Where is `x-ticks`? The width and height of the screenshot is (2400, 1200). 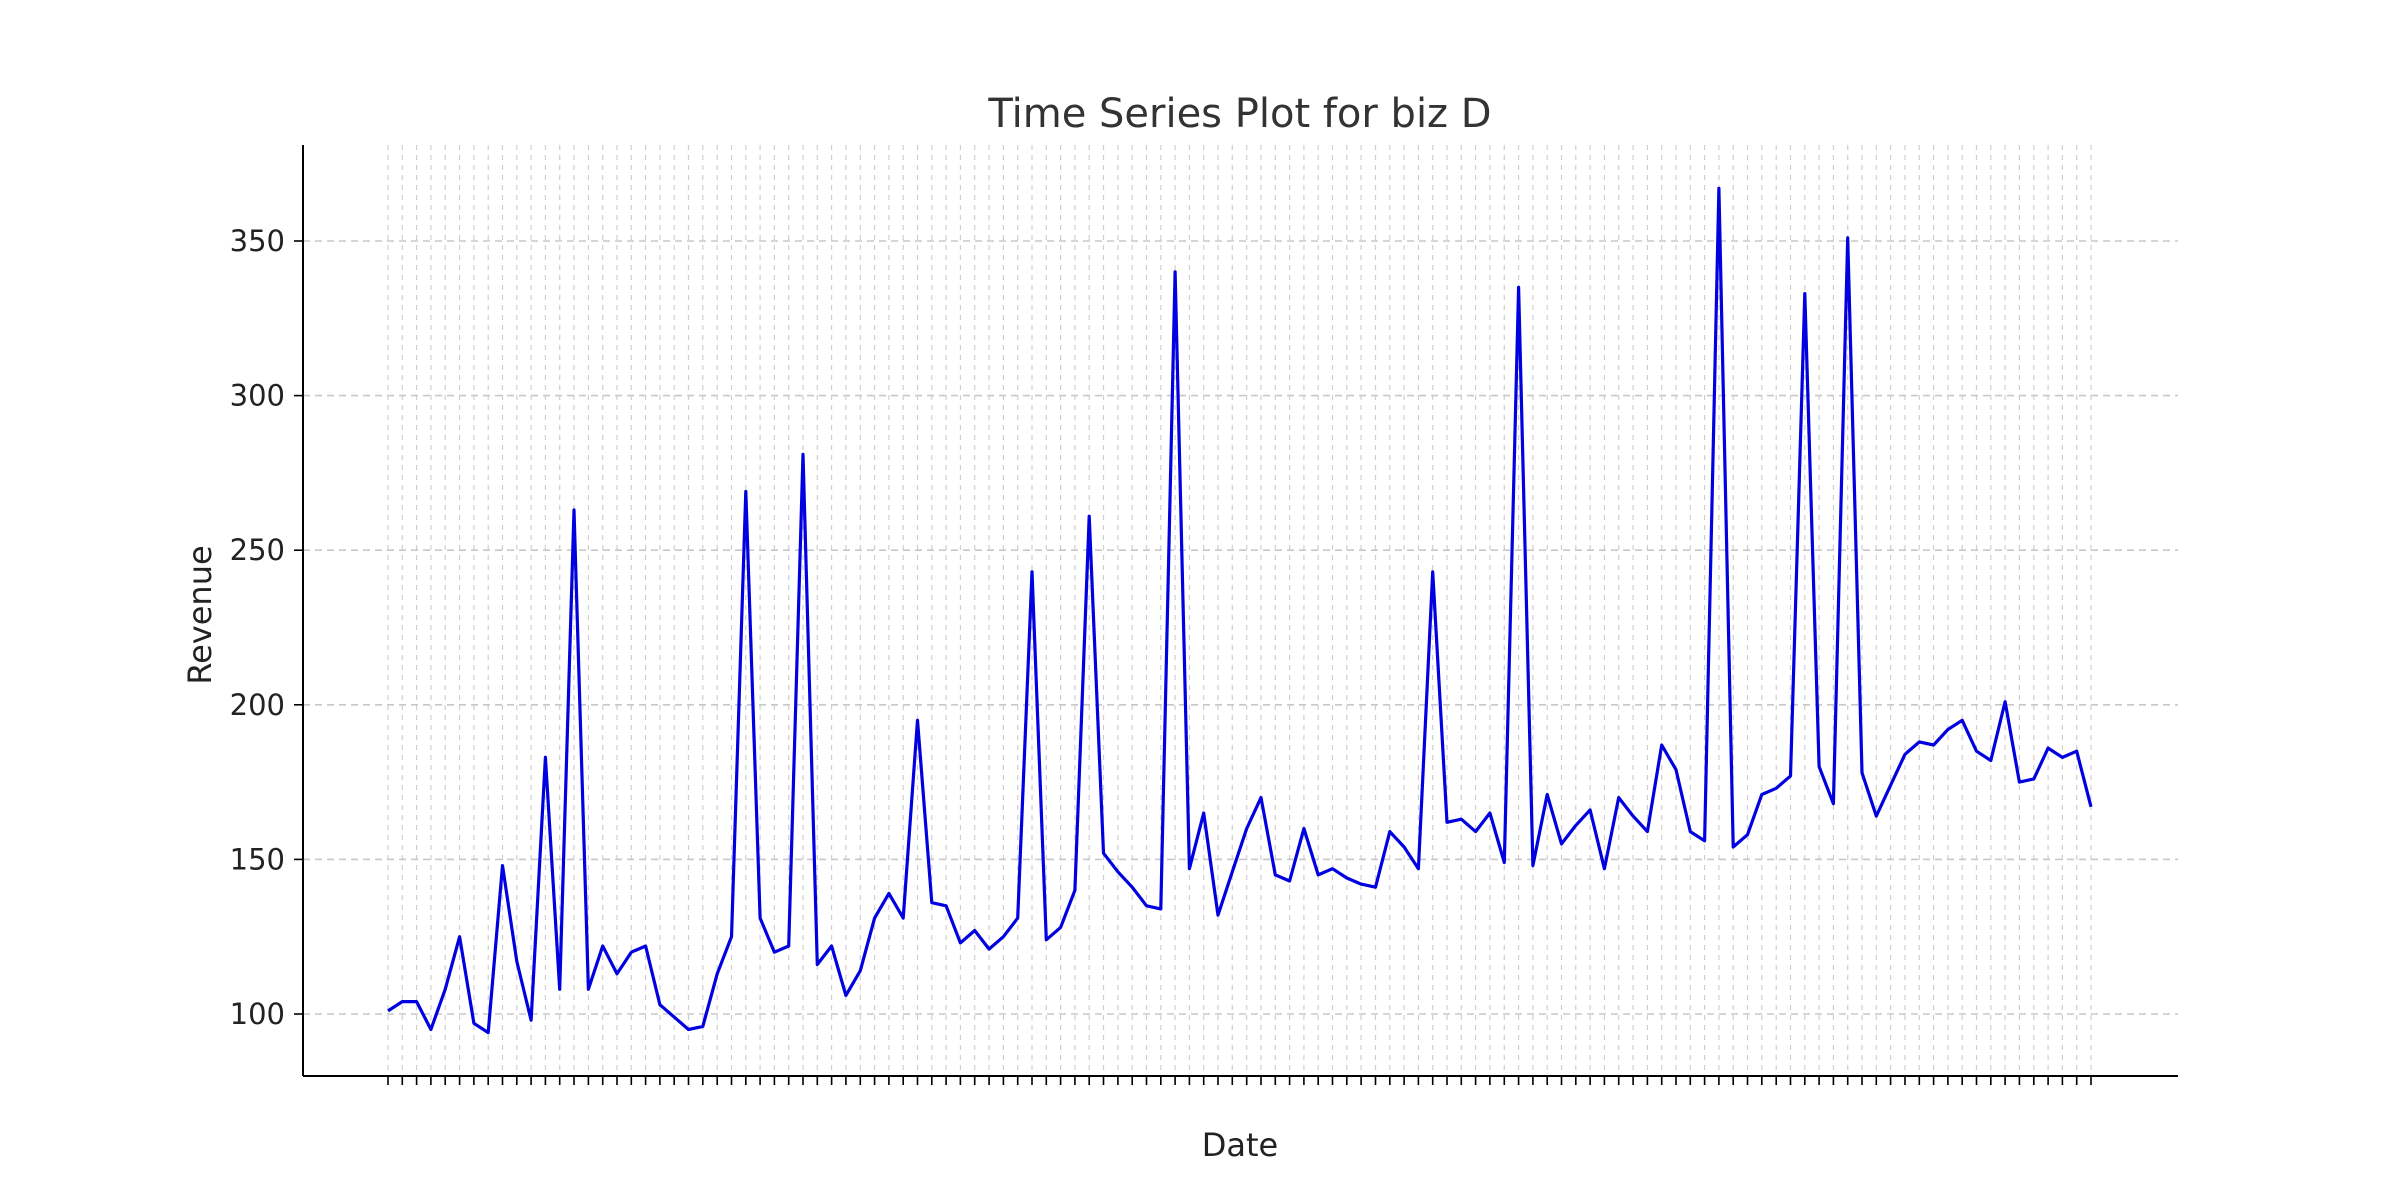
x-ticks is located at coordinates (1239, 1080).